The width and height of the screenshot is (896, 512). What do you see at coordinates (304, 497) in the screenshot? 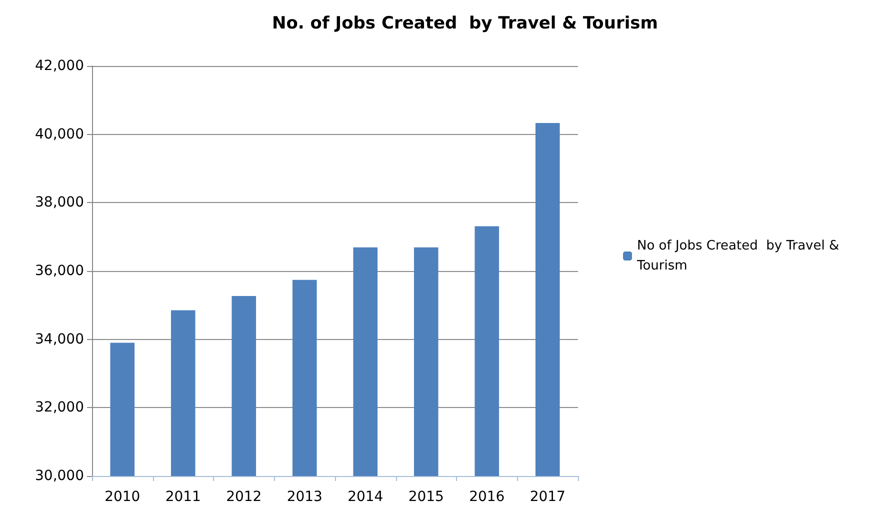
I see `x-tick-label: 2013` at bounding box center [304, 497].